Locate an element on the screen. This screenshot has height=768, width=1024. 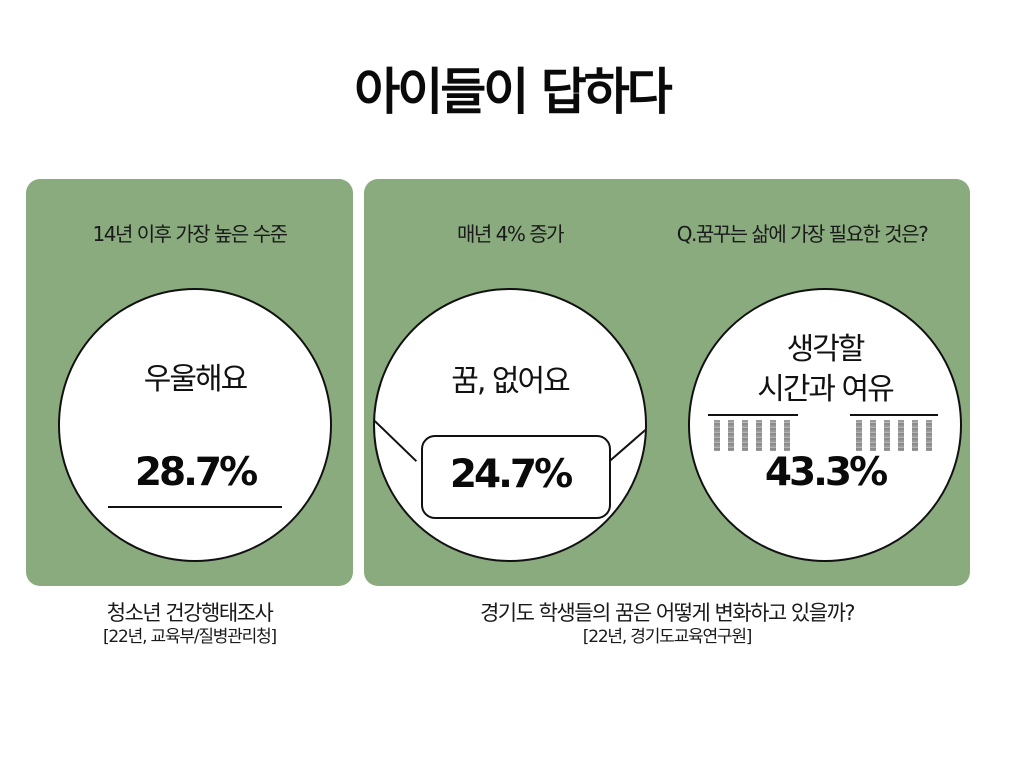
left-bars-icon is located at coordinates (752, 435).